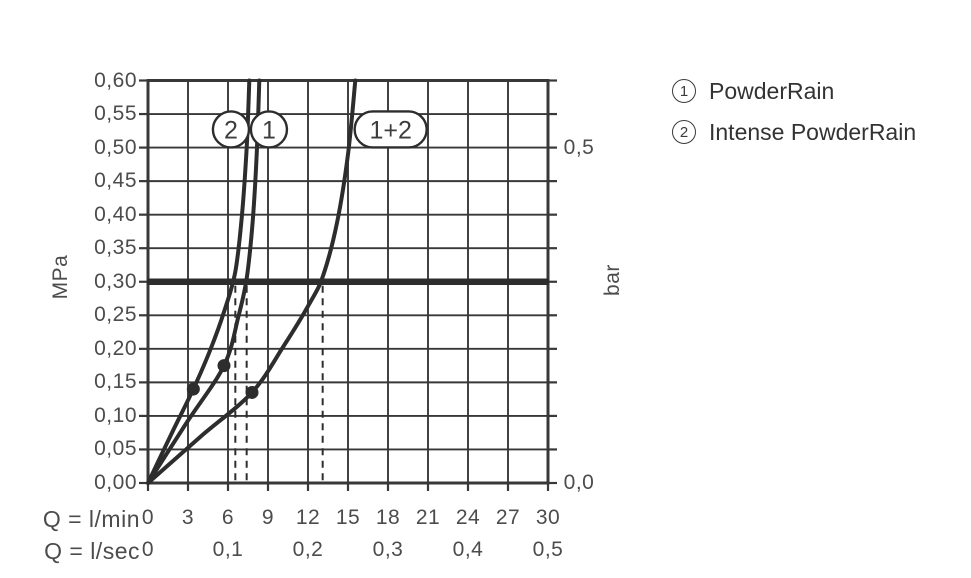 The image size is (971, 578). What do you see at coordinates (388, 549) in the screenshot?
I see `x-lsec-tick-label: 0,3` at bounding box center [388, 549].